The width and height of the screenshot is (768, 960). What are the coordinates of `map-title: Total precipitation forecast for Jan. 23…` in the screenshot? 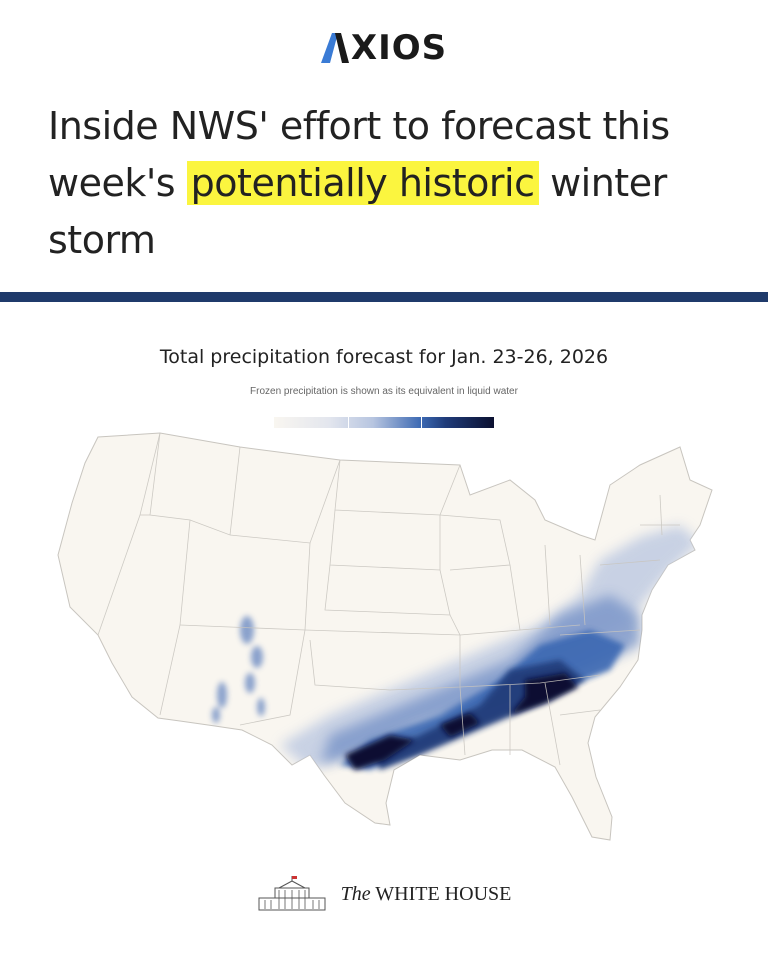 It's located at (384, 357).